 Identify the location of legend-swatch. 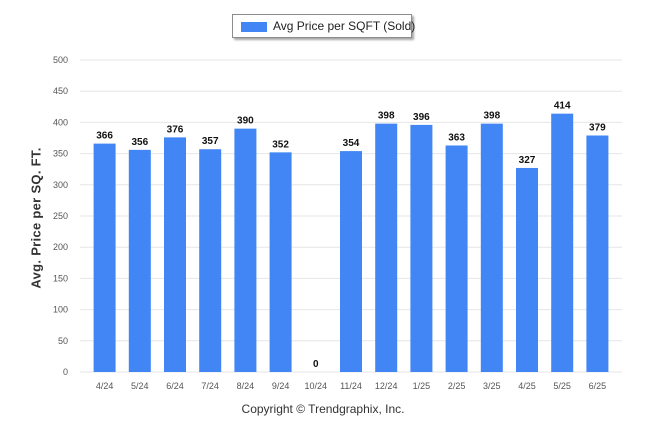
(254, 27).